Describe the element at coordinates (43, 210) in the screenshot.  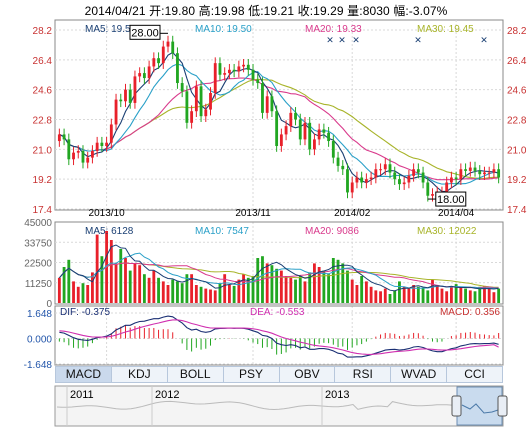
I see `price-y-tick-left: 17.4` at that location.